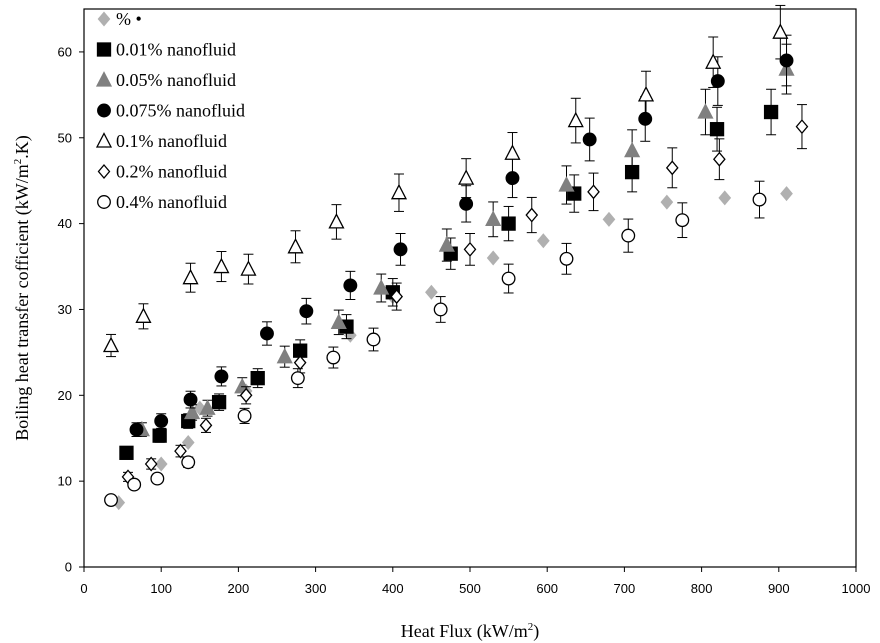 This screenshot has height=643, width=880. I want to click on legend-label: % •, so click(129, 19).